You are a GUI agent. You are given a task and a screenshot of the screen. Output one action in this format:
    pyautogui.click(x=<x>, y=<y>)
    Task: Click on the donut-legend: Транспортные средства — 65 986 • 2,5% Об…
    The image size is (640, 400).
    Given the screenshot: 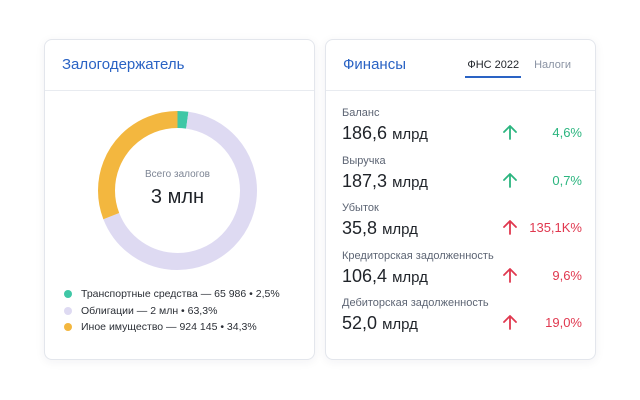 What is the action you would take?
    pyautogui.click(x=172, y=311)
    